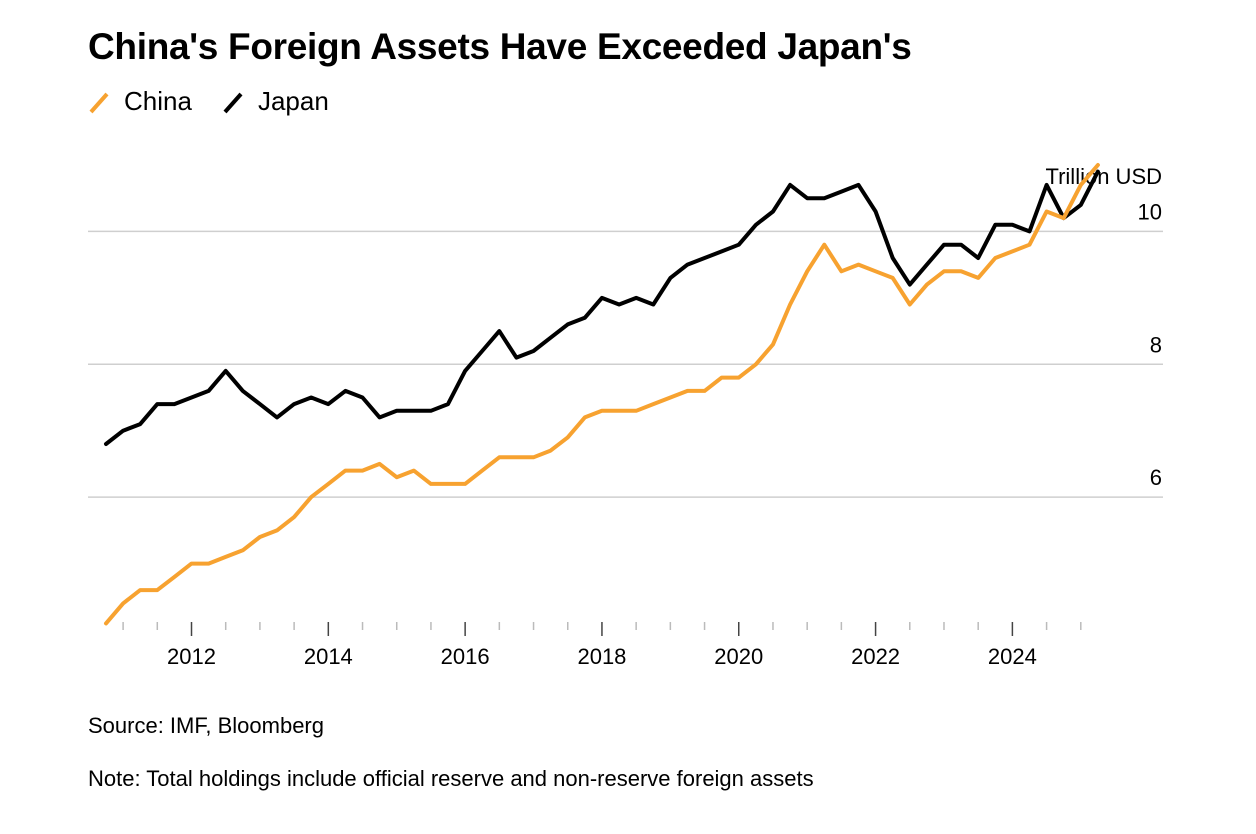 This screenshot has width=1256, height=834. What do you see at coordinates (158, 101) in the screenshot?
I see `legend-label-china: China` at bounding box center [158, 101].